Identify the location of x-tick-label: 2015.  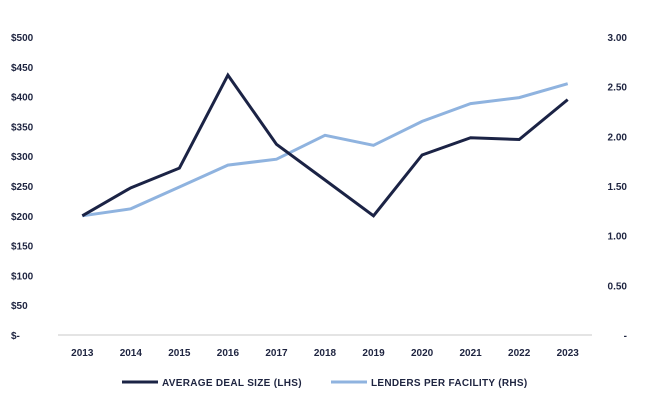
(179, 353).